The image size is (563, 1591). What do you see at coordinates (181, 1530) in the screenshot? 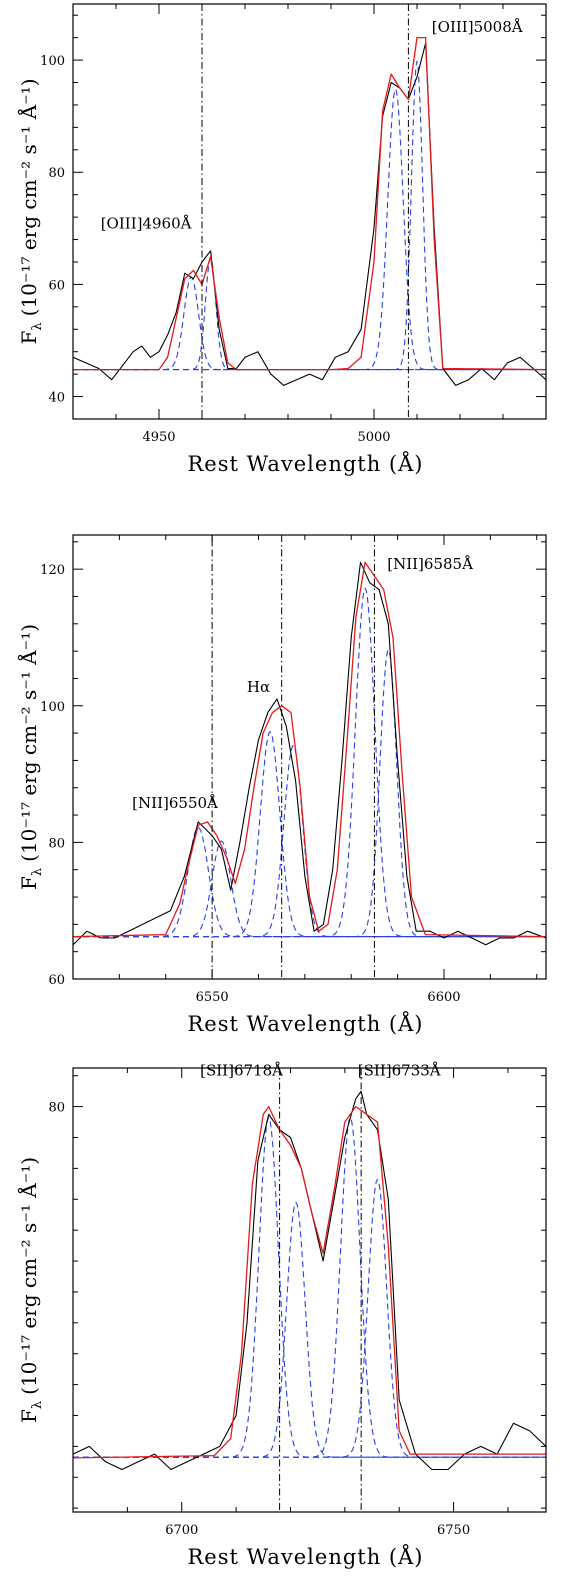
I see `x-tick-label: 6700` at bounding box center [181, 1530].